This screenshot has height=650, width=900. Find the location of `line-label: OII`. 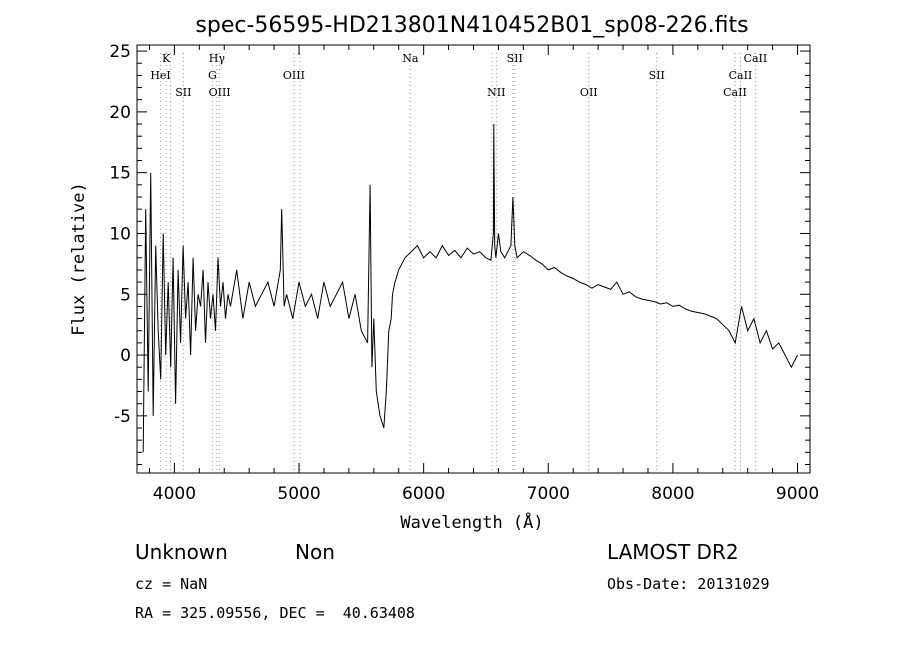

line-label: OII is located at coordinates (589, 92).